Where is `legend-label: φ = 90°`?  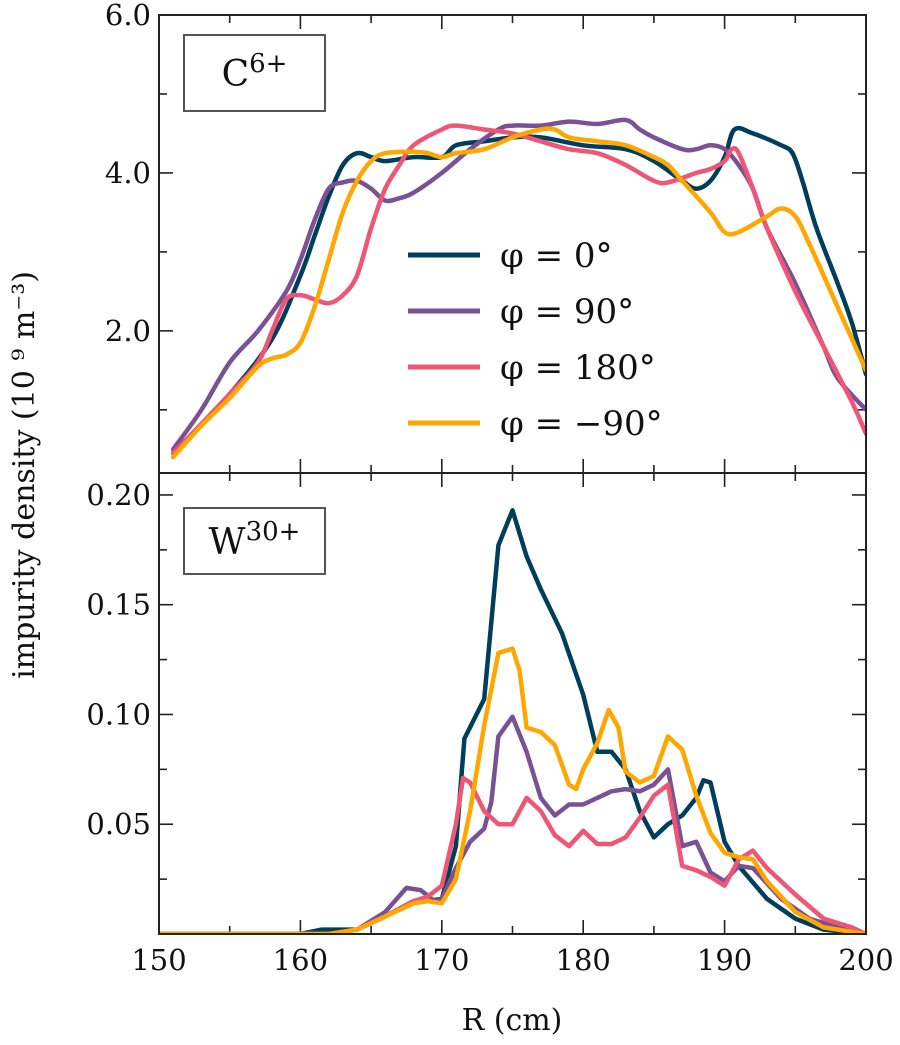
legend-label: φ = 90° is located at coordinates (567, 312).